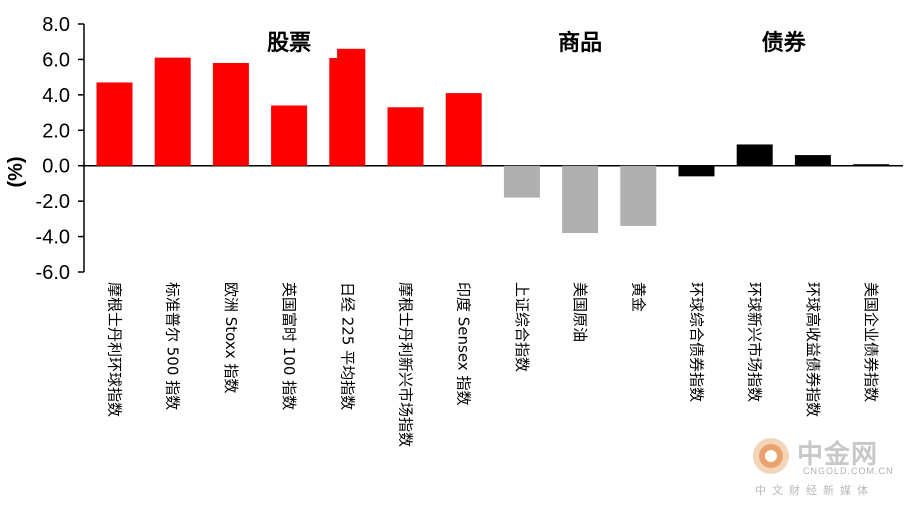  Describe the element at coordinates (771, 456) in the screenshot. I see `cngold-logo-icon` at that location.